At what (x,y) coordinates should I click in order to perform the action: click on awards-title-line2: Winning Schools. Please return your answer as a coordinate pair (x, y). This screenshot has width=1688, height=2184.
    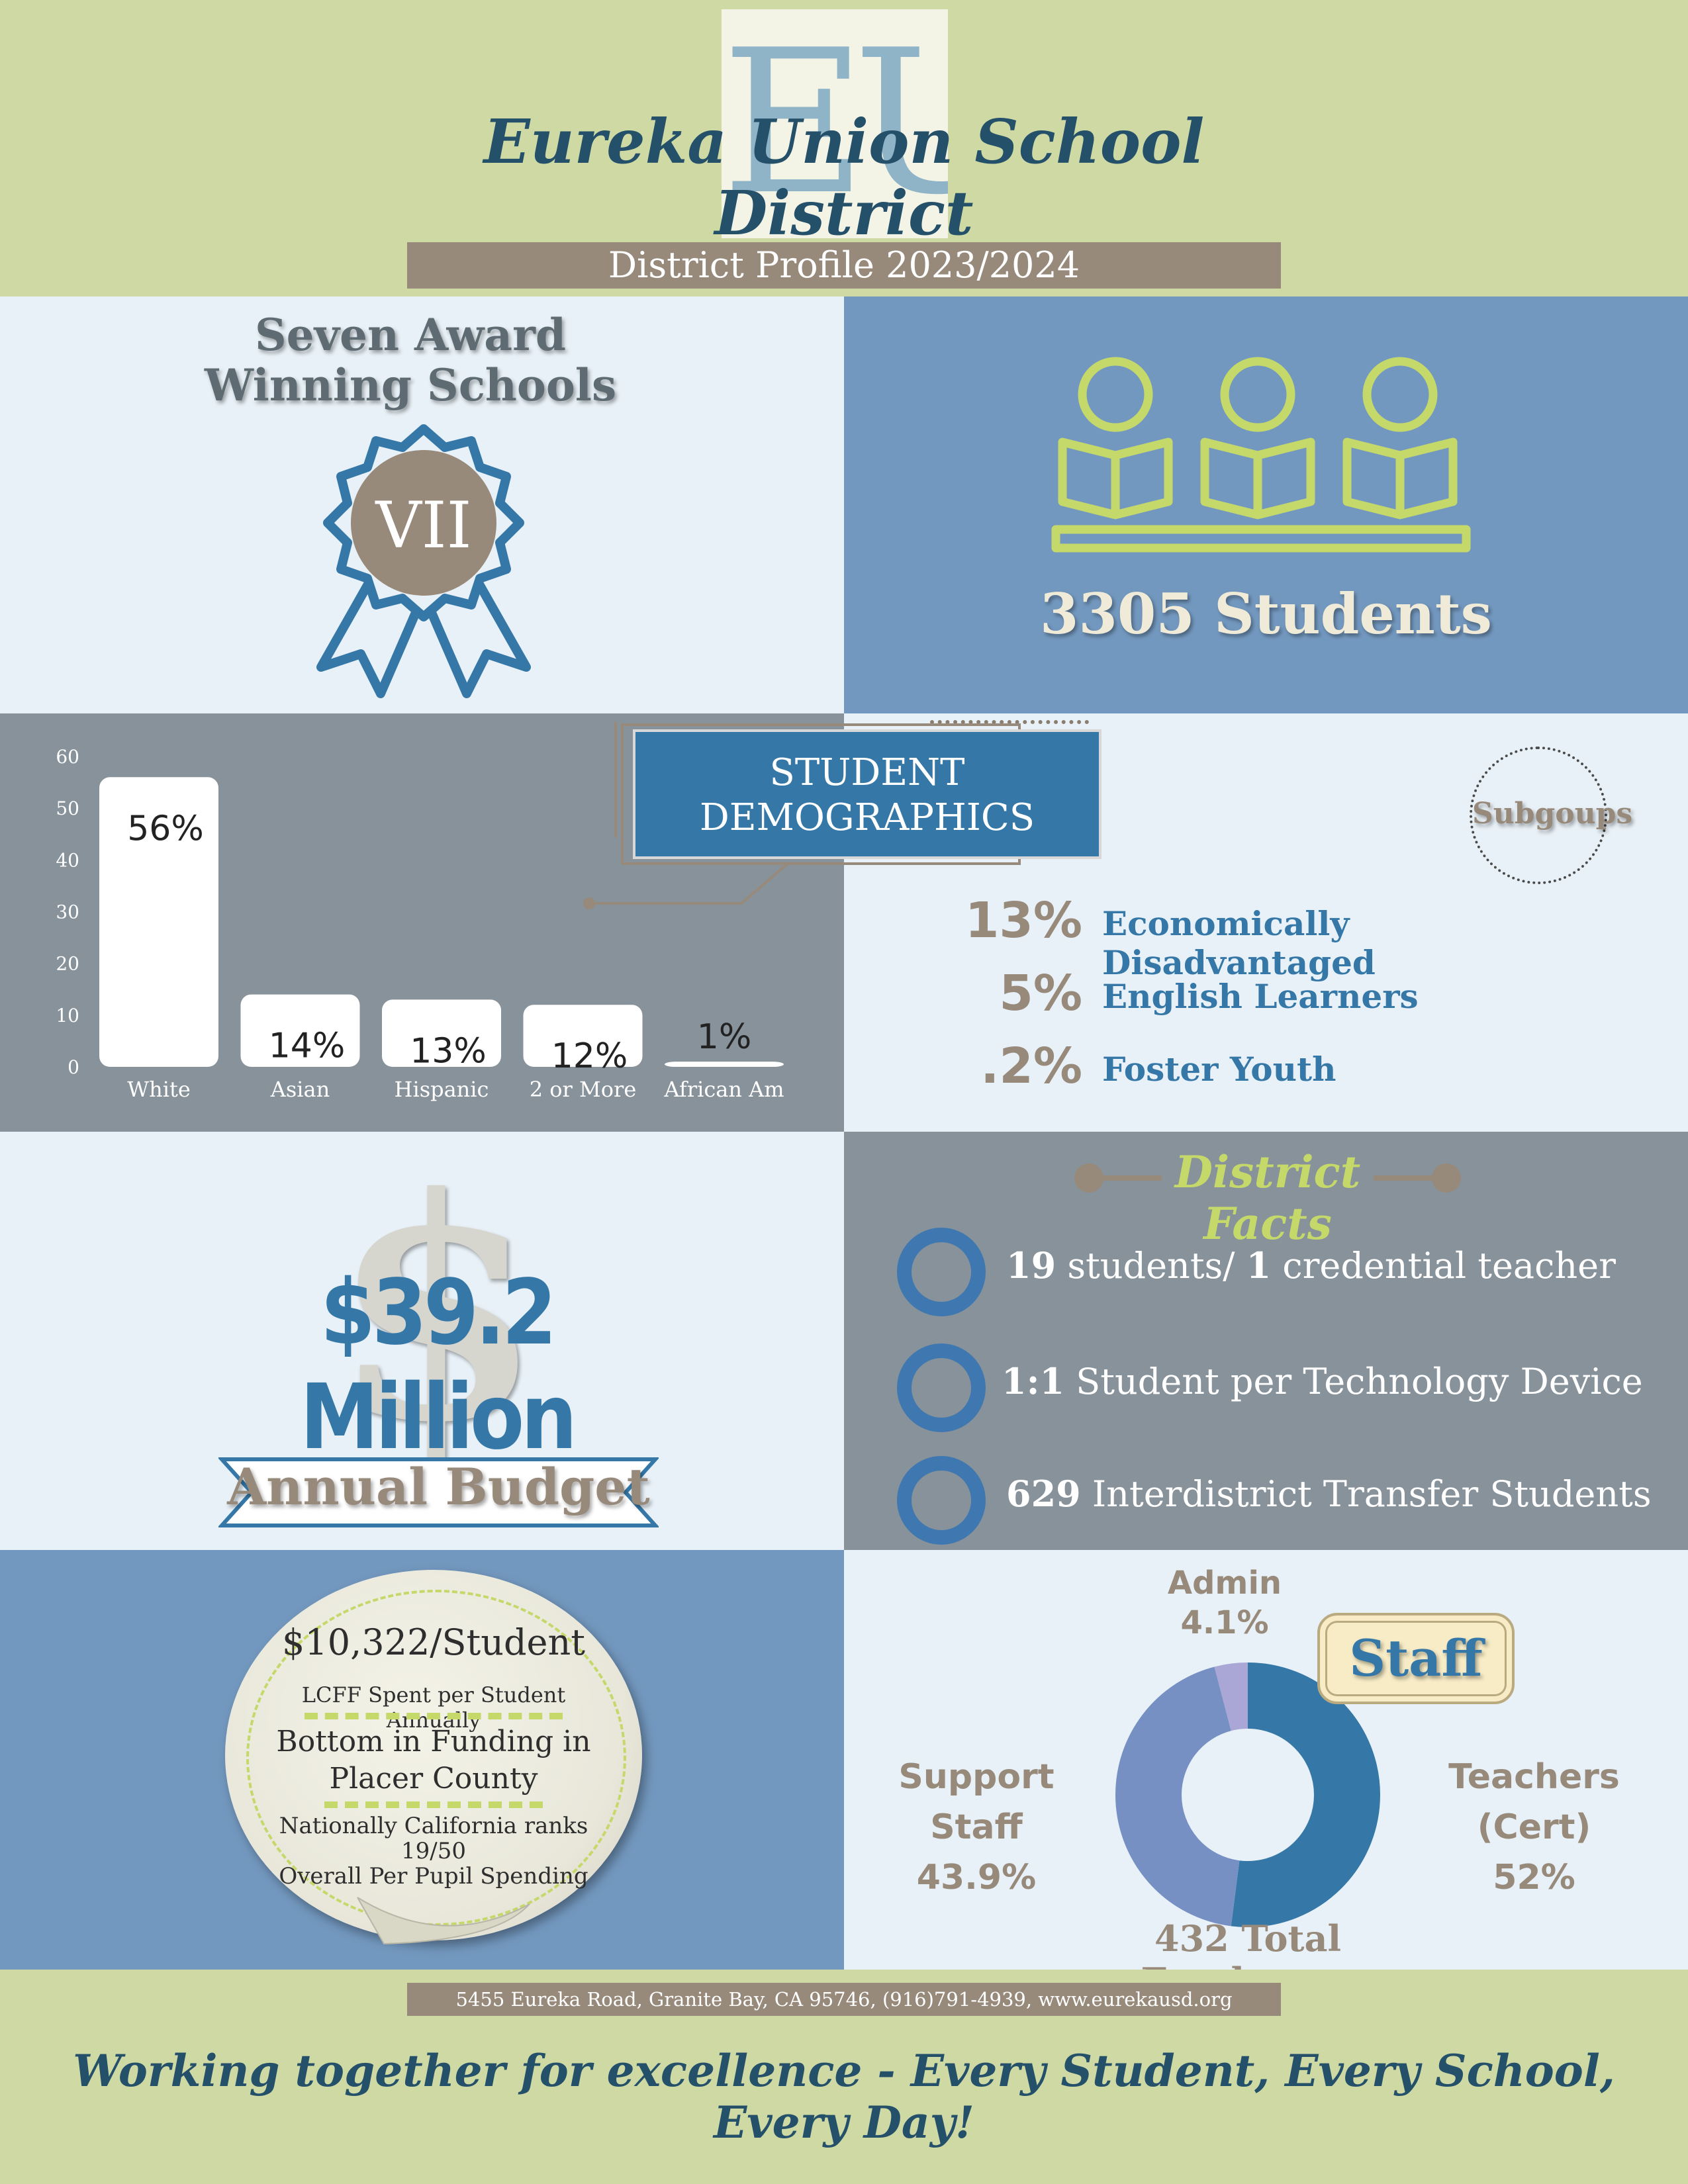
    Looking at the image, I should click on (410, 385).